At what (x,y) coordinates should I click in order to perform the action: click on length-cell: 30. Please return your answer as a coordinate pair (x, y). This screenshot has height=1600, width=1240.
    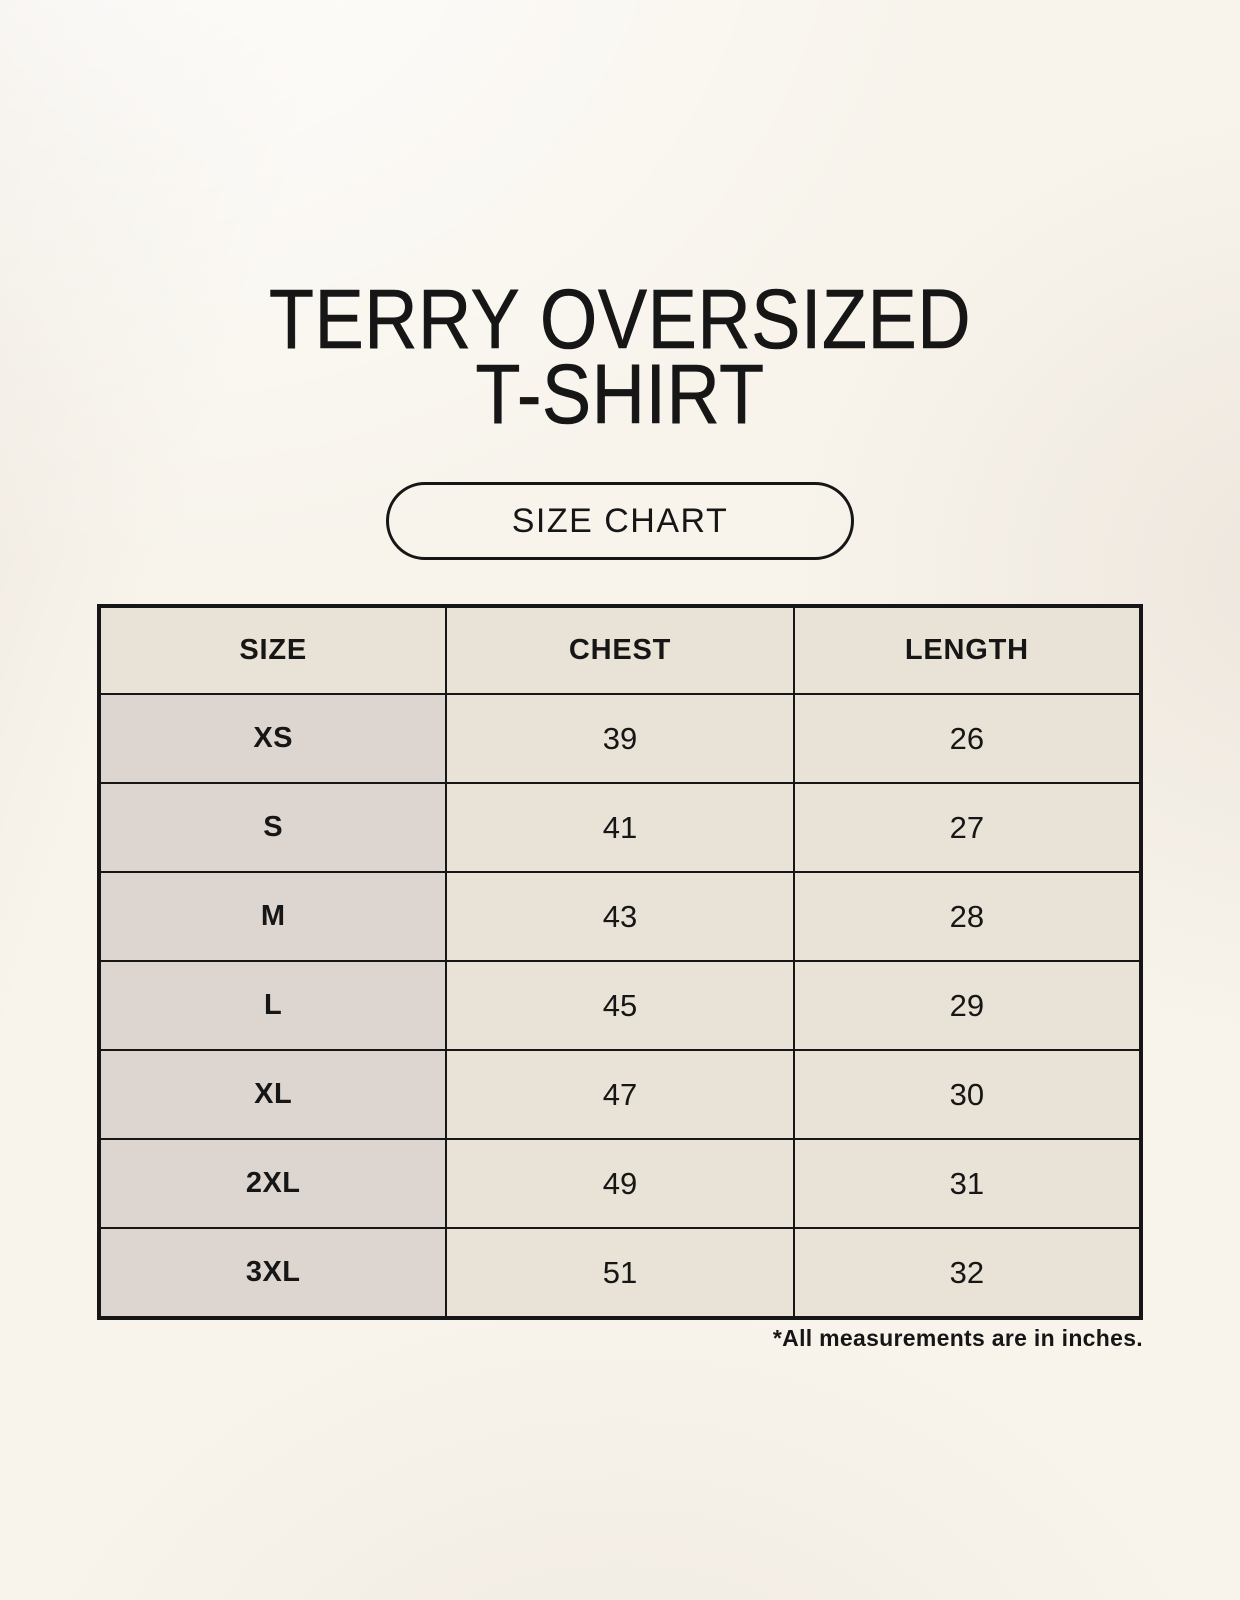
    Looking at the image, I should click on (967, 1094).